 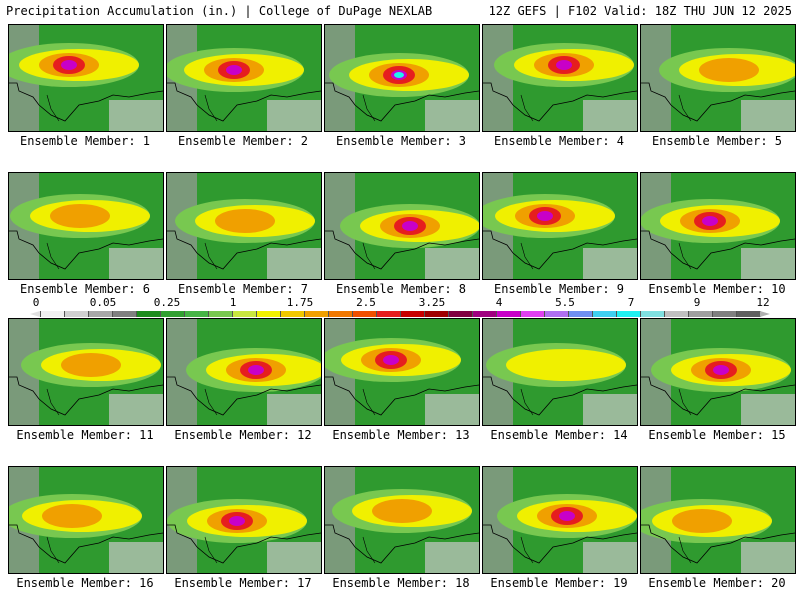 I want to click on ensemble-member-label: Ensemble Member: 6, so click(x=85, y=289).